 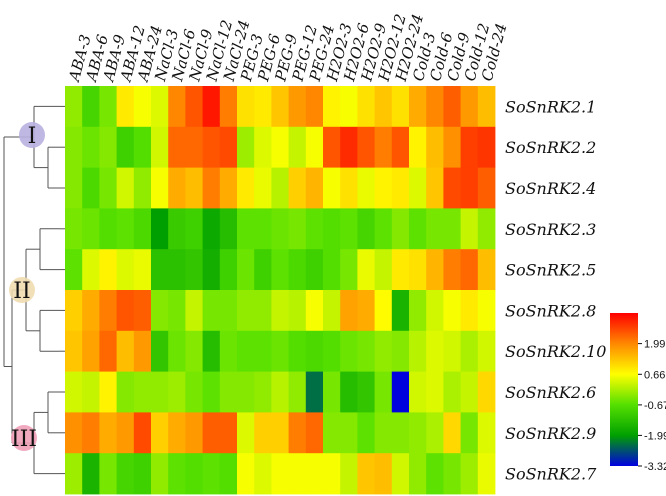 I want to click on cluster-label: II, so click(x=21, y=291).